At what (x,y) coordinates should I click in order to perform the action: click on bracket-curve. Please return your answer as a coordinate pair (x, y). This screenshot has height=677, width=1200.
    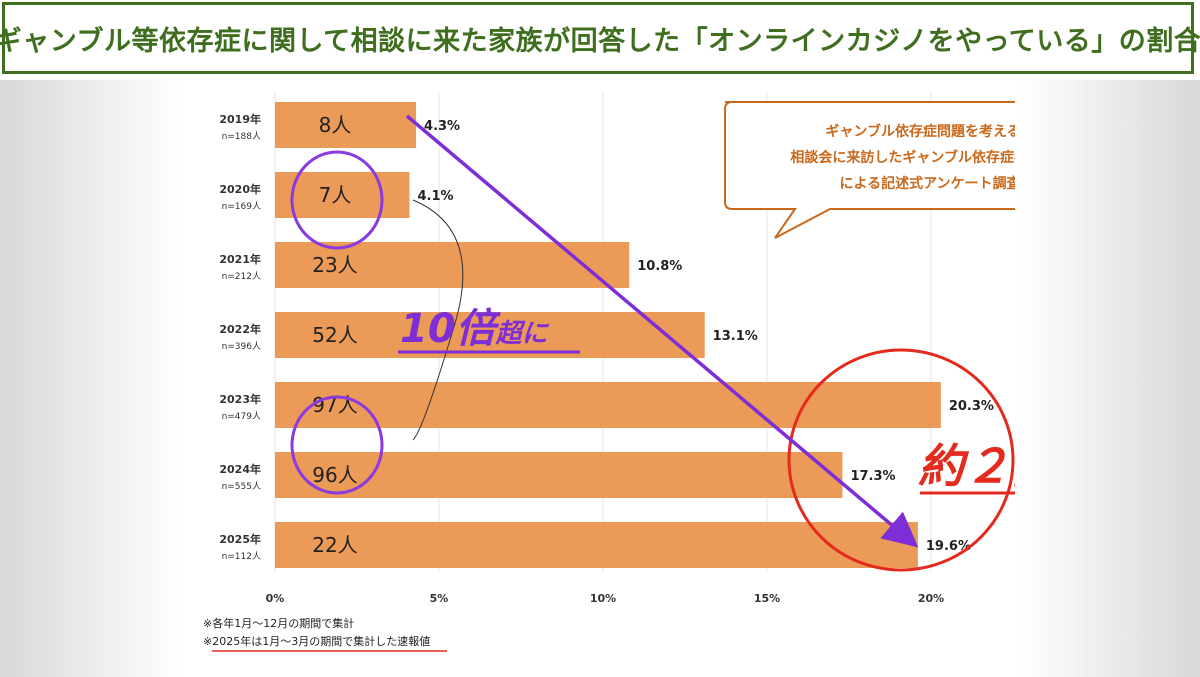
    Looking at the image, I should click on (438, 320).